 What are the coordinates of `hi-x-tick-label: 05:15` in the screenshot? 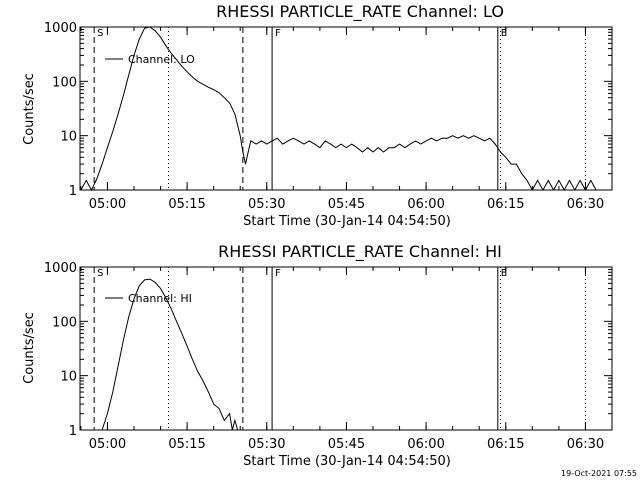 It's located at (186, 444).